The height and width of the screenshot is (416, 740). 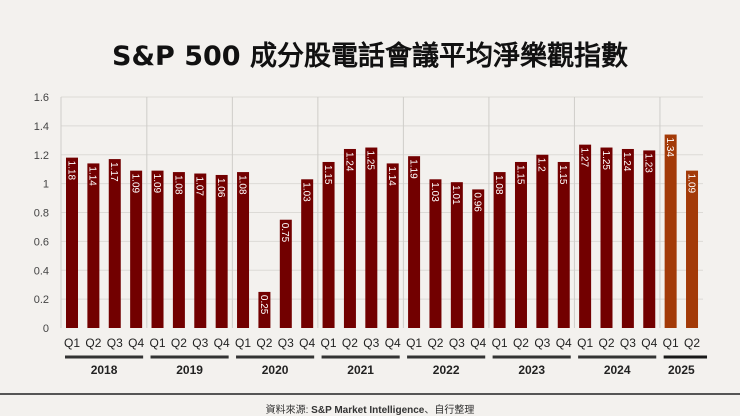 What do you see at coordinates (370, 394) in the screenshot?
I see `bottom-divider` at bounding box center [370, 394].